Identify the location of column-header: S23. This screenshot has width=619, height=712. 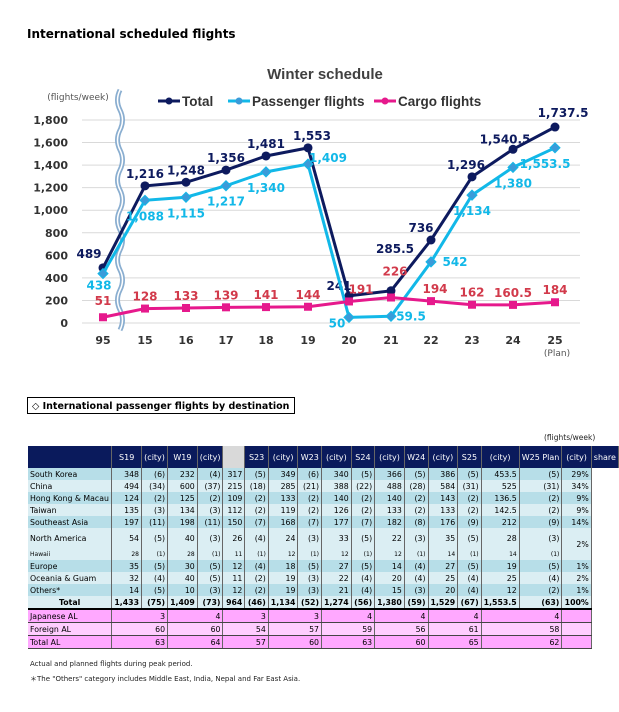
(256, 457).